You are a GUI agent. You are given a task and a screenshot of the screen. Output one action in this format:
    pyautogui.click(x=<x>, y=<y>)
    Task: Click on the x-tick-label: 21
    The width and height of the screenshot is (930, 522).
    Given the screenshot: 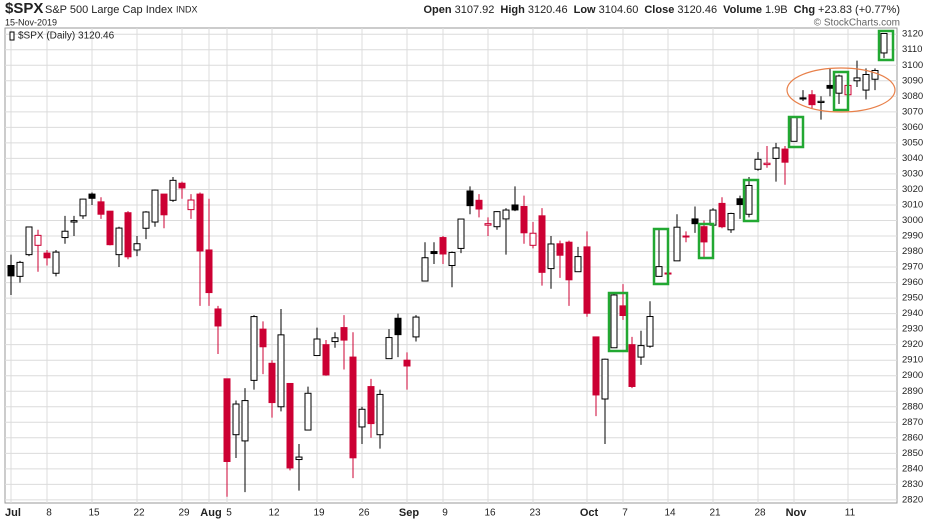 What is the action you would take?
    pyautogui.click(x=715, y=513)
    